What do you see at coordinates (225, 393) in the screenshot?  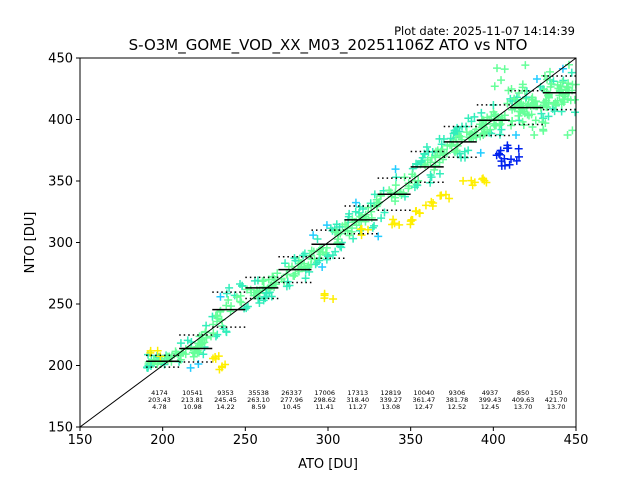 I see `bin-count-label: 9353` at bounding box center [225, 393].